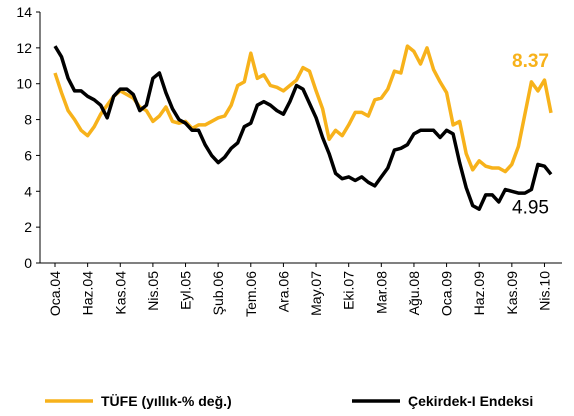 The image size is (574, 416). I want to click on x-tick-label: Tem.06, so click(251, 294).